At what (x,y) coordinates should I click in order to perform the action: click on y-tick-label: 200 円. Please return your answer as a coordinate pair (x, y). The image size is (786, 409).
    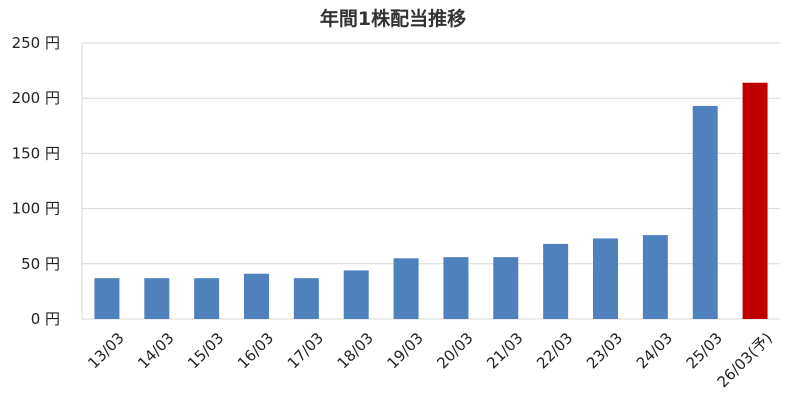
    Looking at the image, I should click on (36, 98).